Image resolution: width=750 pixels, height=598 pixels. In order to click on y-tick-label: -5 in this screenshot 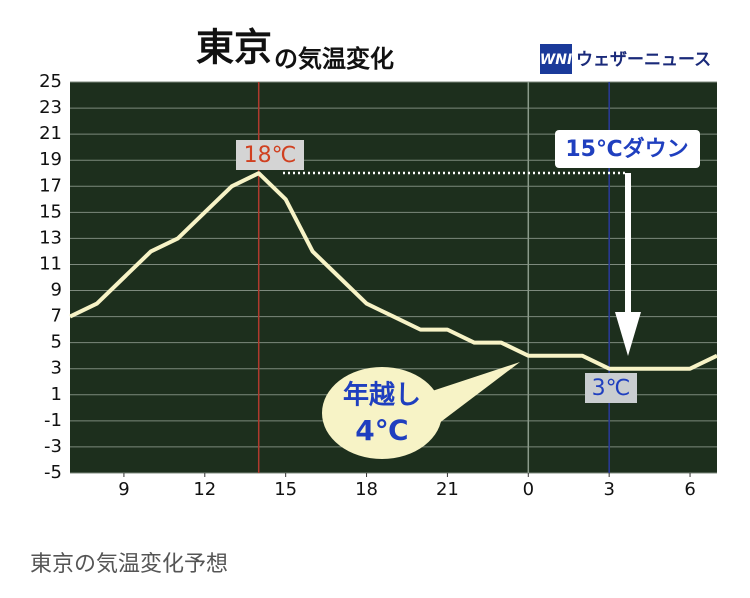, I will do `click(53, 472)`.